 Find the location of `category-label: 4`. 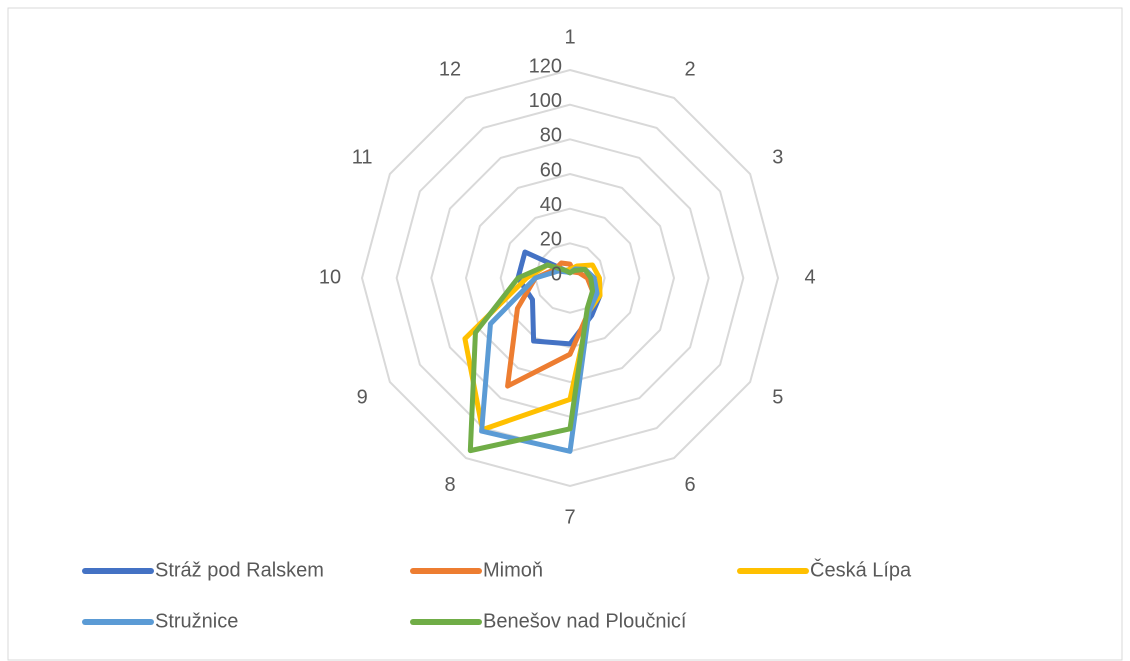

category-label: 4 is located at coordinates (809, 277).